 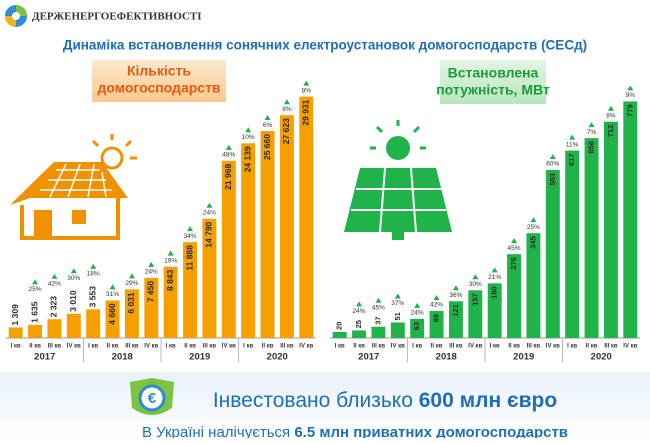 I want to click on value-label: 7 450, so click(x=151, y=292).